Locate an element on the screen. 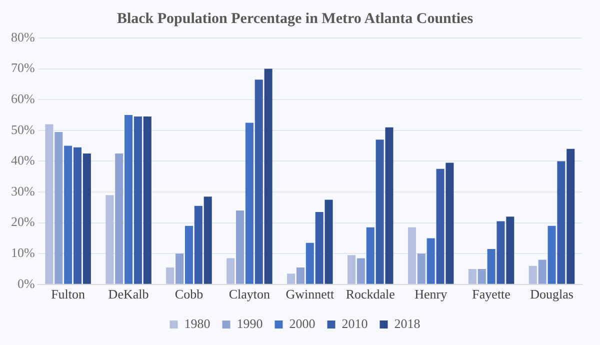  legend-label: 2010 is located at coordinates (355, 323).